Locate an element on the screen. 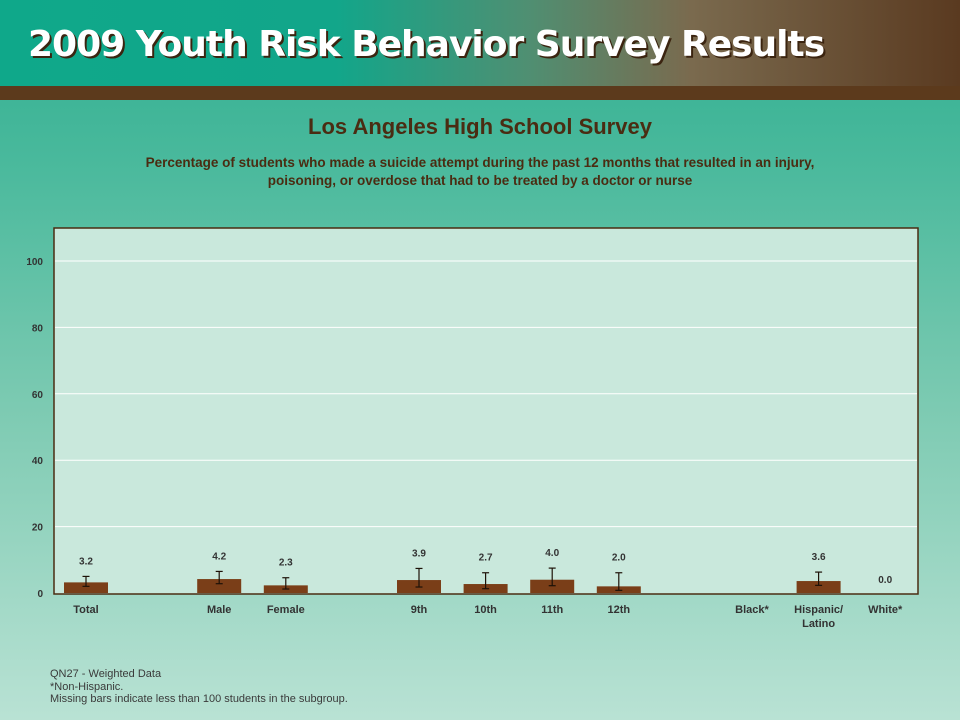 The height and width of the screenshot is (720, 960). banner-title: 2009 Youth Risk Behavior Survey Results is located at coordinates (426, 44).